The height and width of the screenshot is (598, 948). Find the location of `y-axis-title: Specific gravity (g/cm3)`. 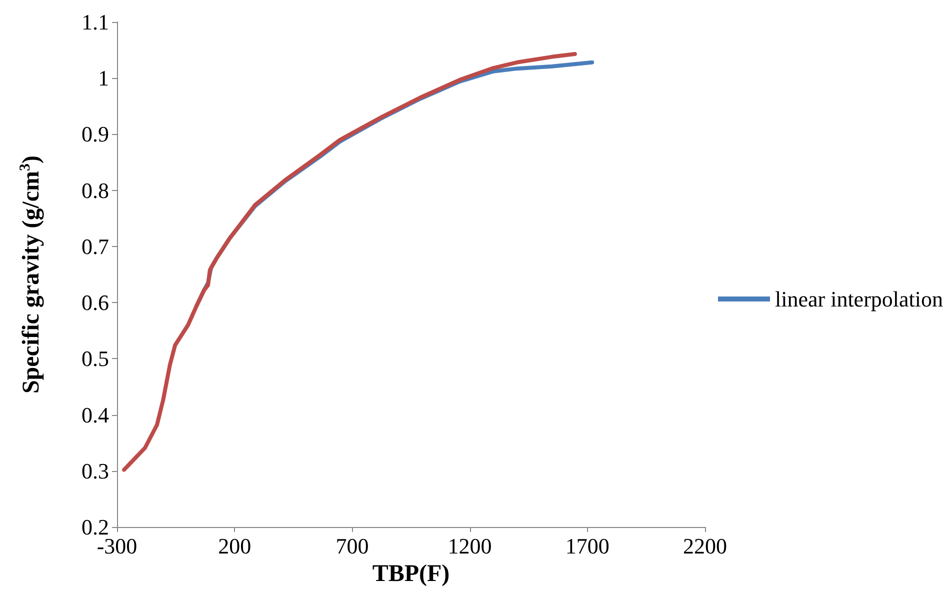

y-axis-title: Specific gravity (g/cm3) is located at coordinates (31, 274).